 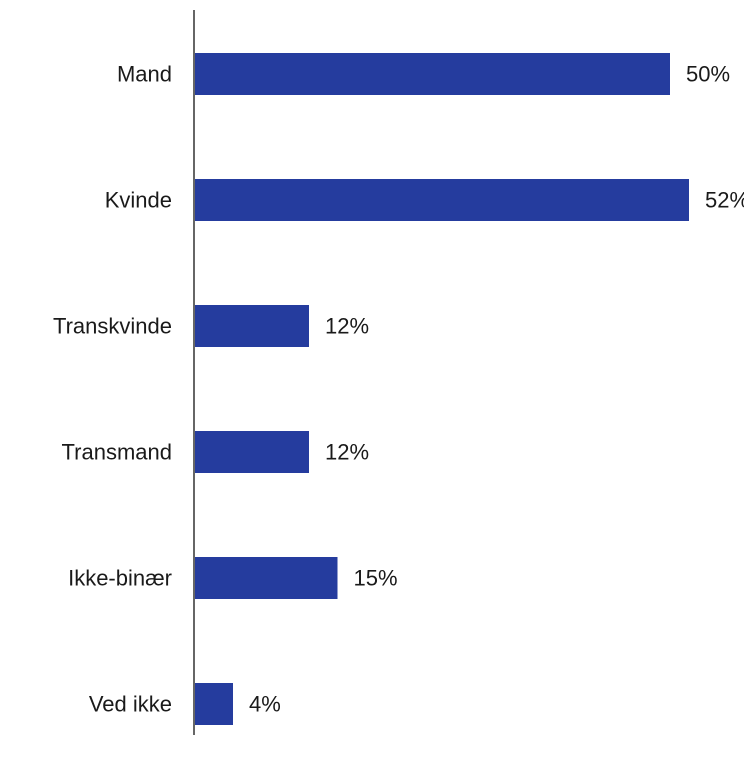 I want to click on value-label-4: 15%, so click(x=376, y=578).